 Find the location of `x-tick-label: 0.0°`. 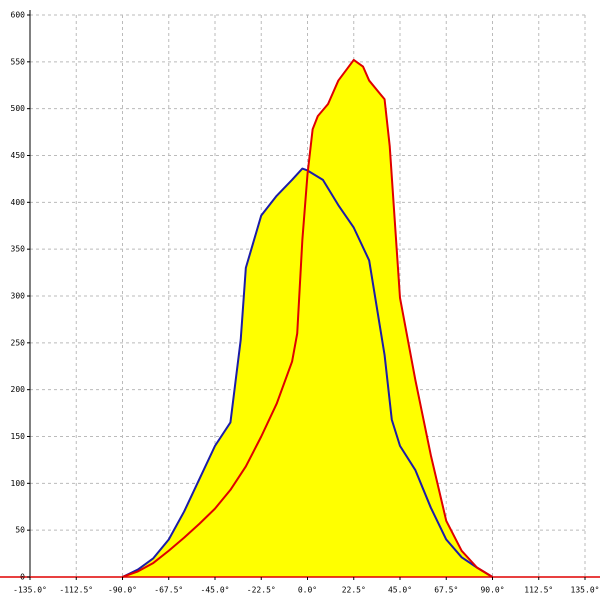

x-tick-label: 0.0° is located at coordinates (307, 590).